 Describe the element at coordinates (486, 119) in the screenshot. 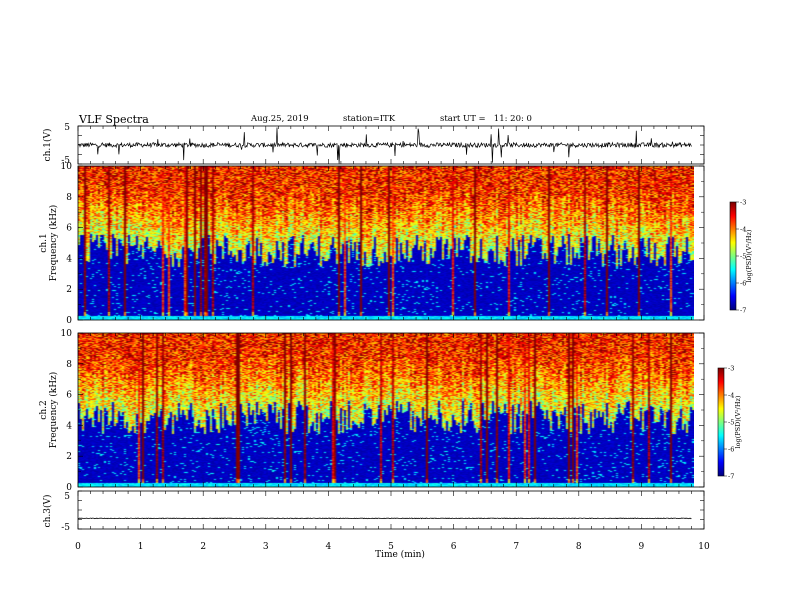

I see `header-start-time: start UT = 11: 20: 0` at that location.